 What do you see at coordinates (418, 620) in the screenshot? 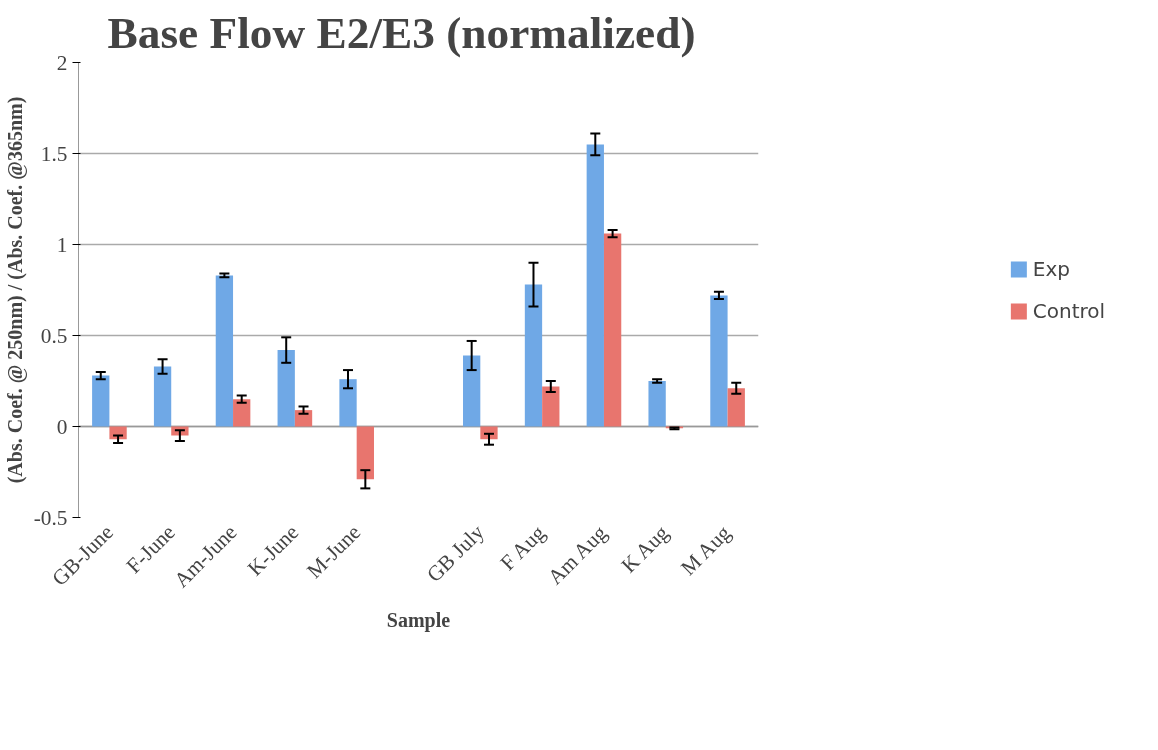
I see `x-axis-title: Sample` at bounding box center [418, 620].